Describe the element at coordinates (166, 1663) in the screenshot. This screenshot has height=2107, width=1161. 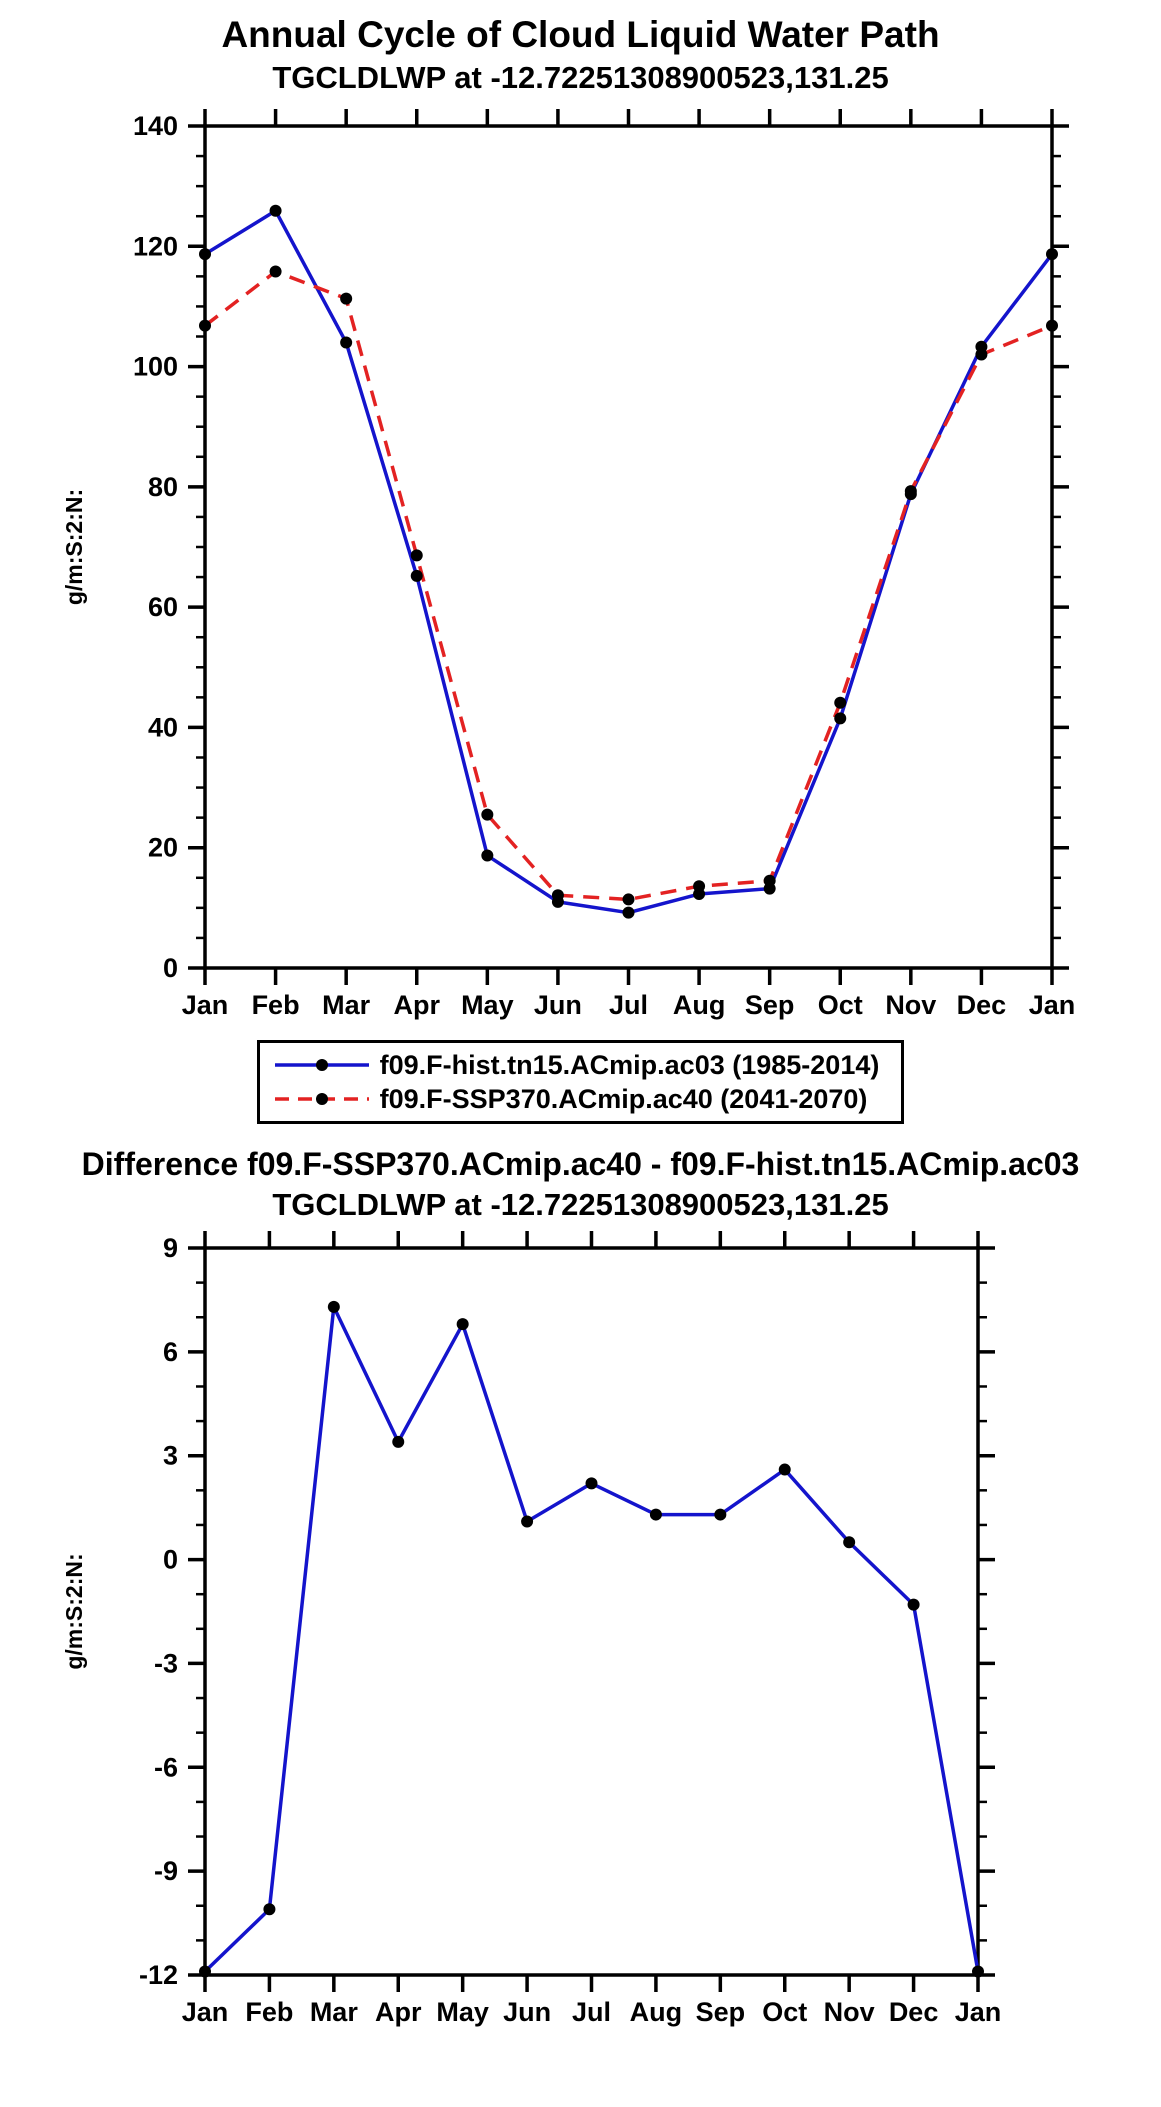
I see `y-tick-label: -3` at that location.